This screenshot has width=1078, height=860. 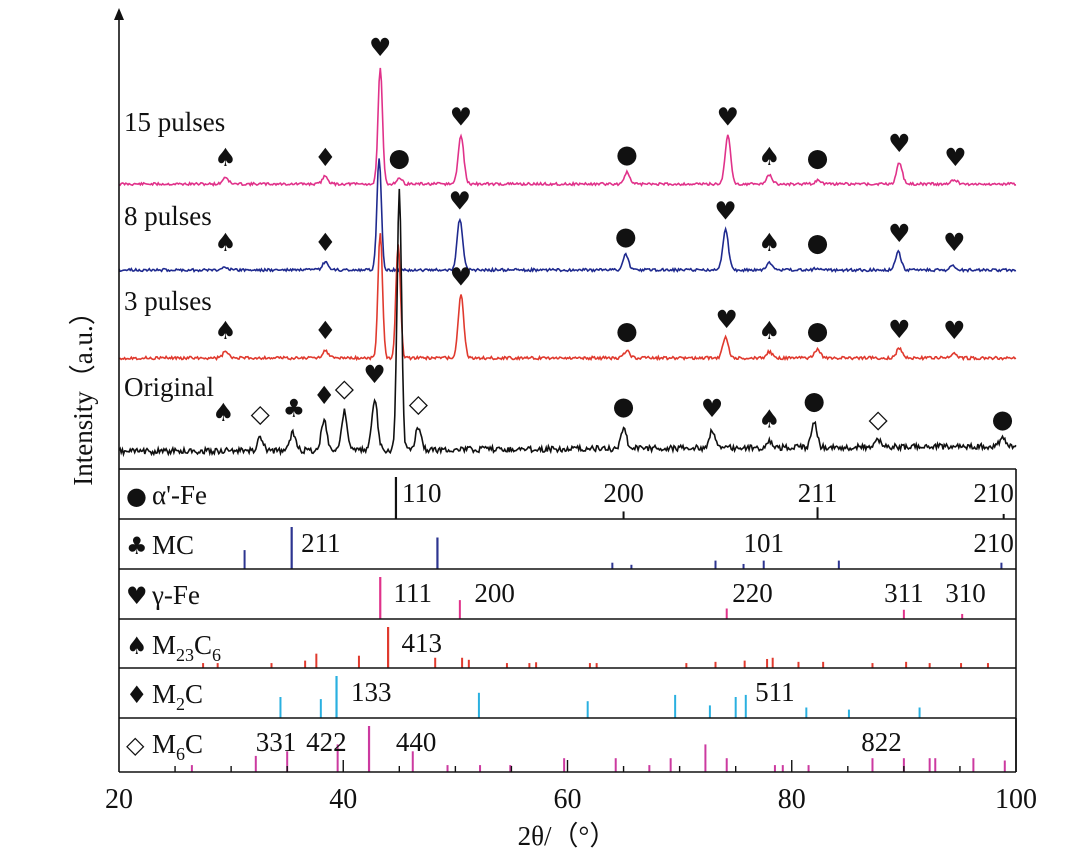 What do you see at coordinates (371, 692) in the screenshot?
I see `hkl-label: 133` at bounding box center [371, 692].